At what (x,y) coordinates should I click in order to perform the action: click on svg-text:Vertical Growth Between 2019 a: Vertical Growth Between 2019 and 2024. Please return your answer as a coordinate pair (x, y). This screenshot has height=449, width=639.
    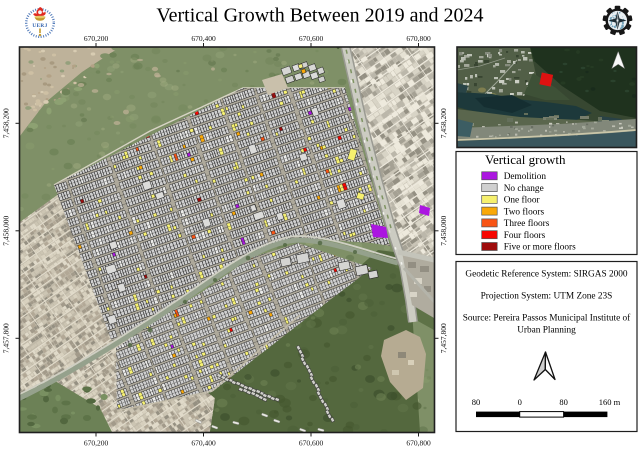
    Looking at the image, I should click on (319, 16).